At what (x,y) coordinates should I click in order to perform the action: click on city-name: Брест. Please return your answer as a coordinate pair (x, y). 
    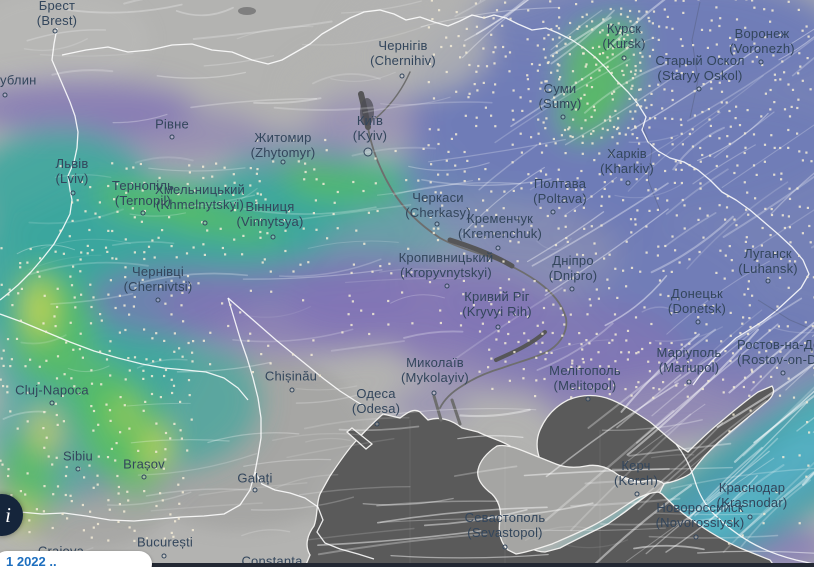
    Looking at the image, I should click on (57, 6).